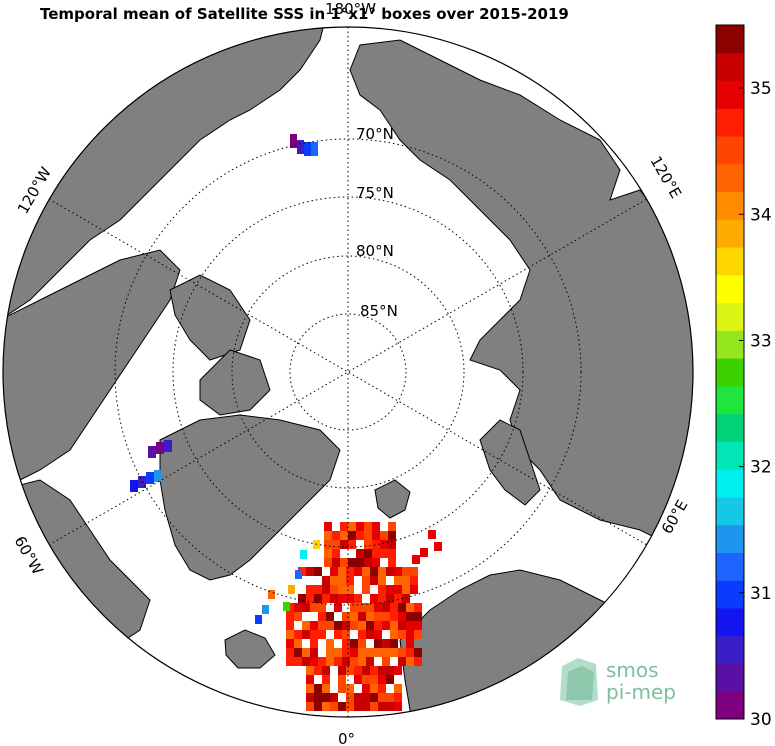 The width and height of the screenshot is (775, 746). Describe the element at coordinates (375, 134) in the screenshot. I see `lat-label-70: 70°N` at that location.